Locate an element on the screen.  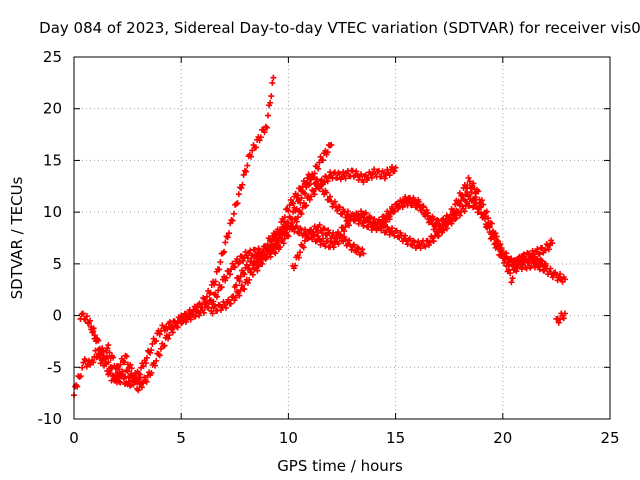
x-tick-label: 25 is located at coordinates (609, 438).